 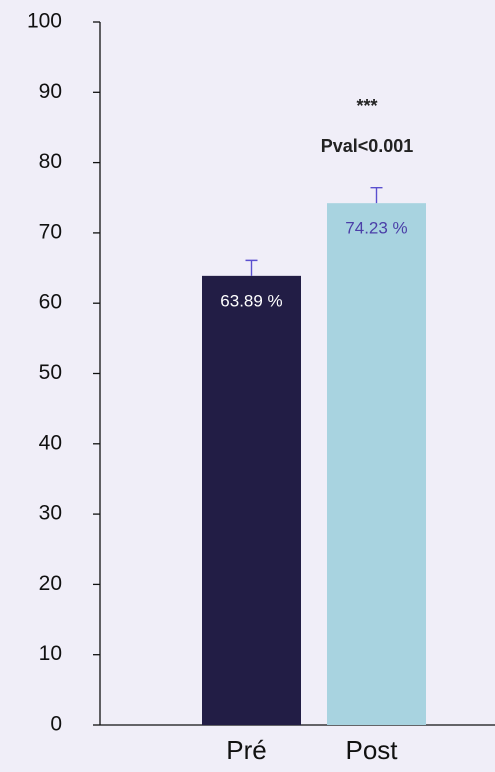 I want to click on value-label: 63.89 %, so click(x=251, y=300).